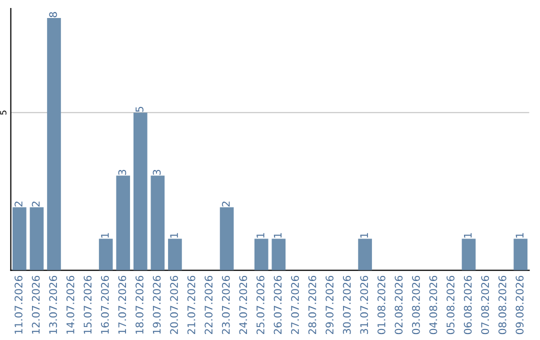  I want to click on x-tick-label: 08.08.2026, so click(502, 305).